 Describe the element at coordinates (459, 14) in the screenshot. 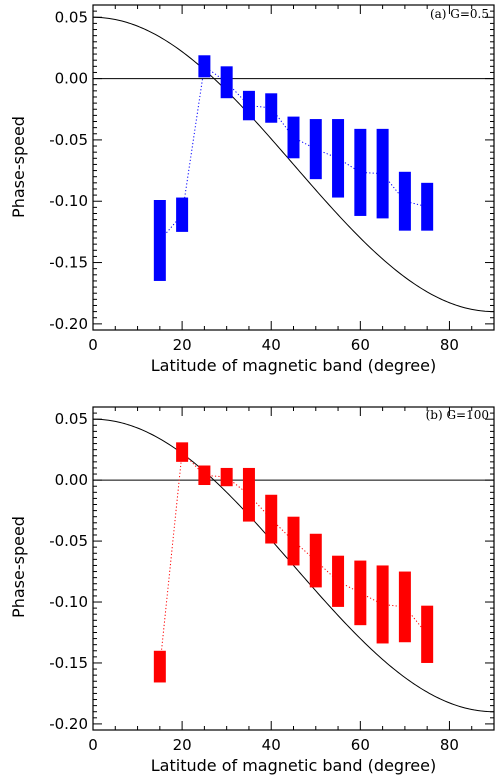

I see `panel-label: (a) G=0.5` at that location.